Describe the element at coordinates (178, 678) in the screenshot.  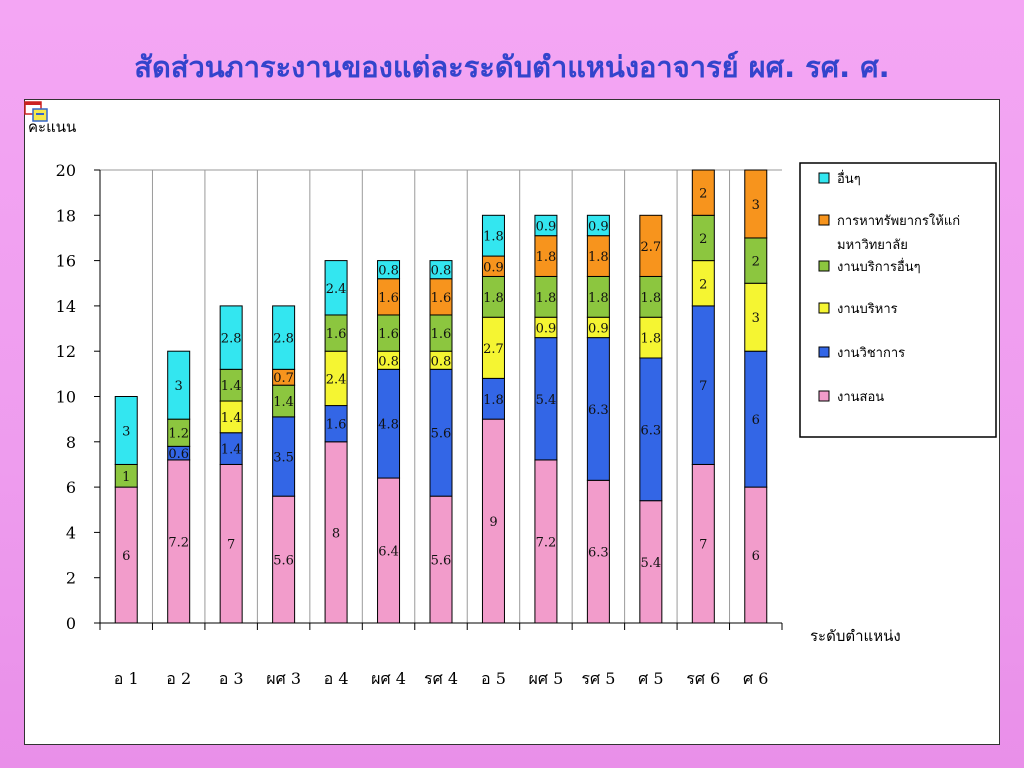
I see `x-tick-label: อ 2` at that location.